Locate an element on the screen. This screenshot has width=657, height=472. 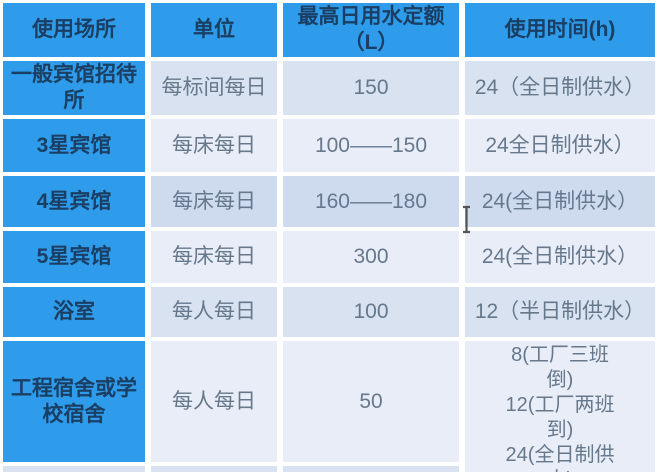
cell-quota: 50 is located at coordinates (371, 401).